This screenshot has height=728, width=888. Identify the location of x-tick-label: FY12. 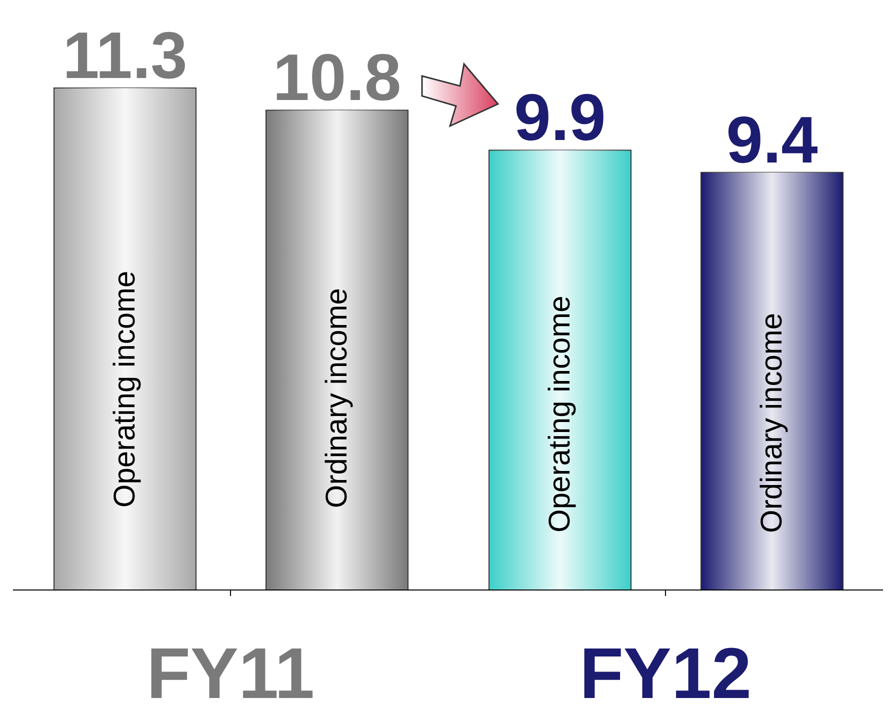
(665, 674).